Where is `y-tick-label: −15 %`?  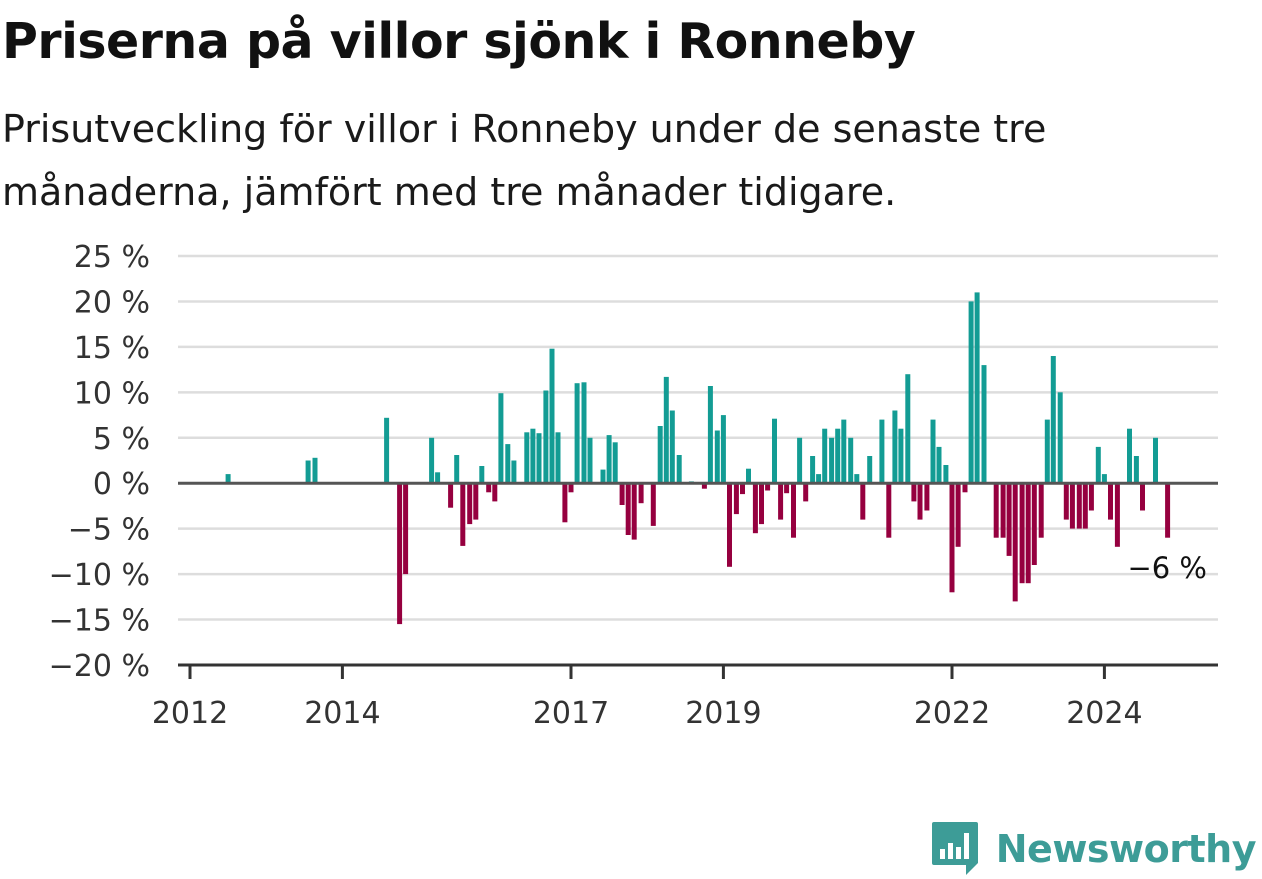
y-tick-label: −15 % is located at coordinates (99, 621).